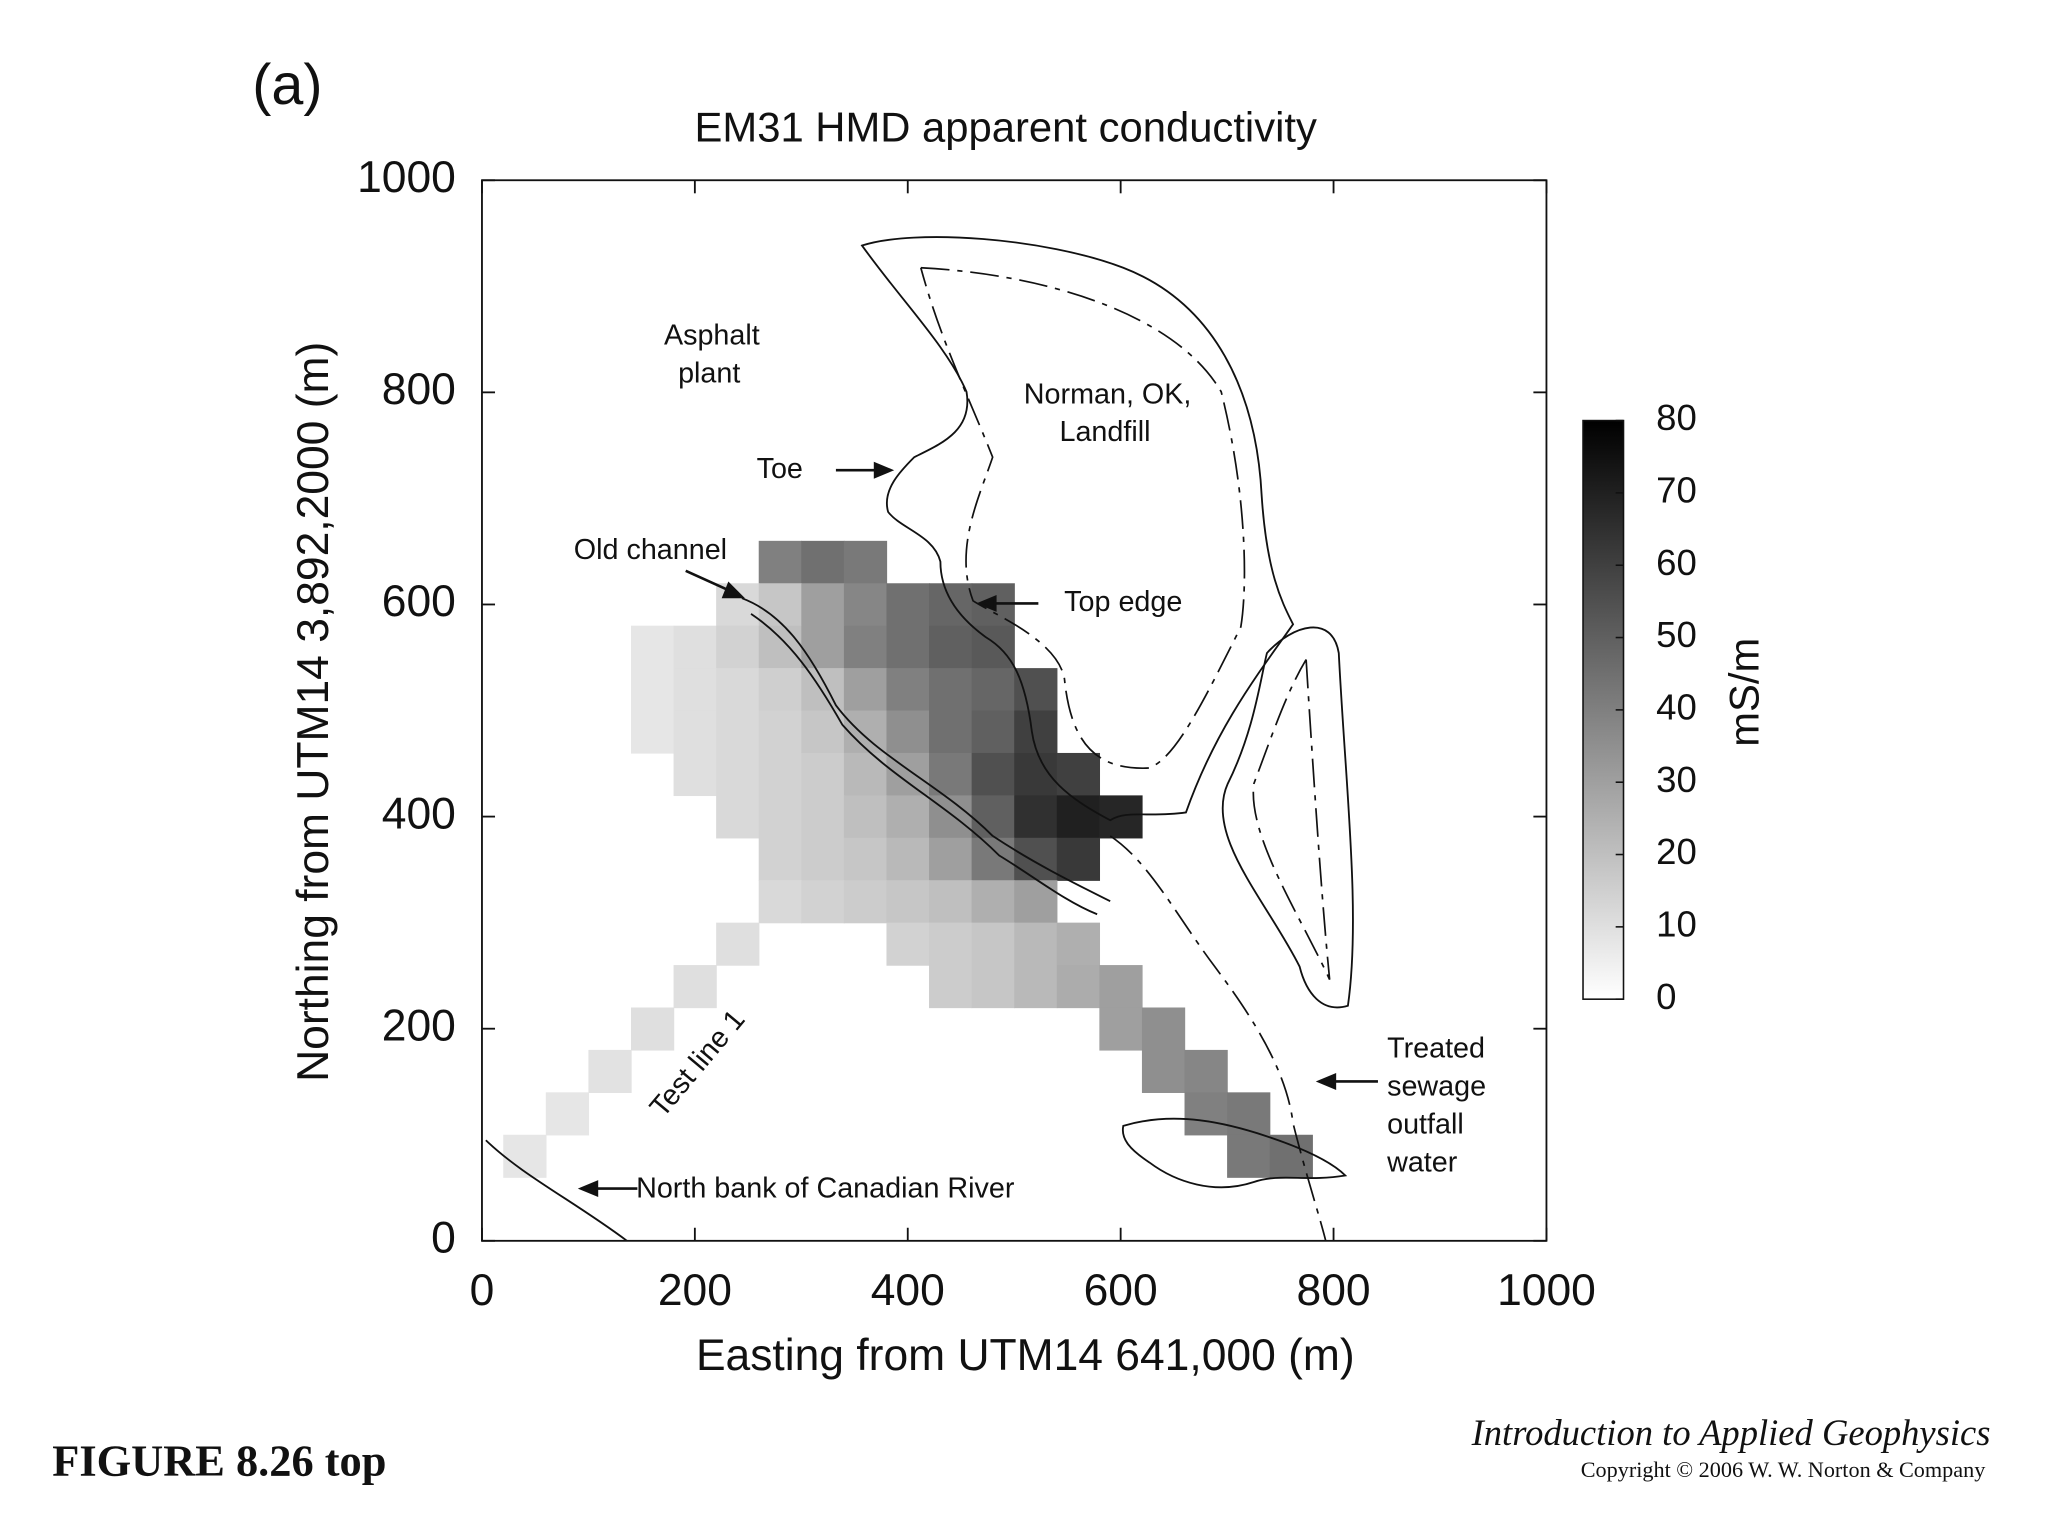  What do you see at coordinates (1108, 394) in the screenshot?
I see `annotation: Norman, OK,` at bounding box center [1108, 394].